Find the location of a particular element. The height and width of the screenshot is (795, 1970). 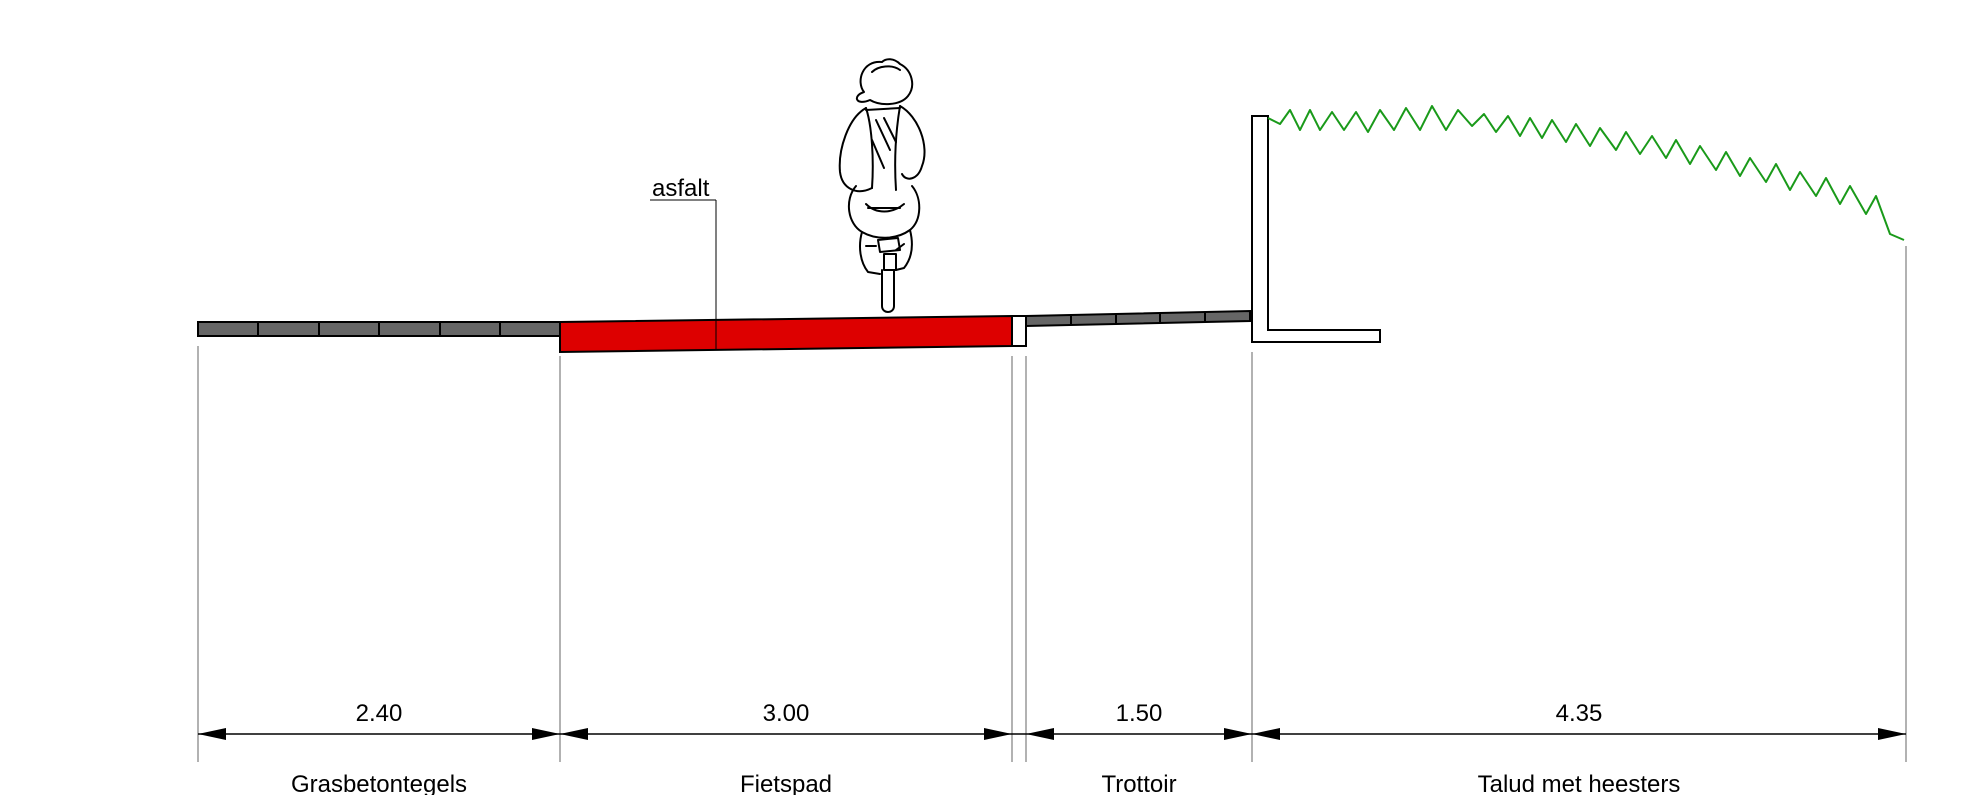

material-label: asfalt is located at coordinates (681, 188).